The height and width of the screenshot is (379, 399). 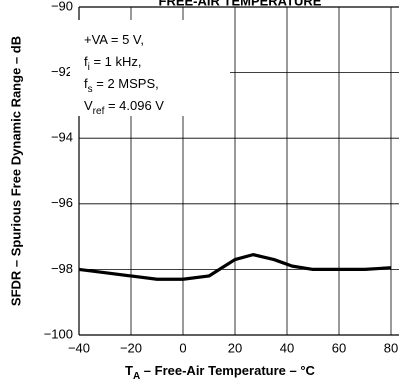 I want to click on annotation-line: +VA = 5 V,, so click(x=114, y=39).